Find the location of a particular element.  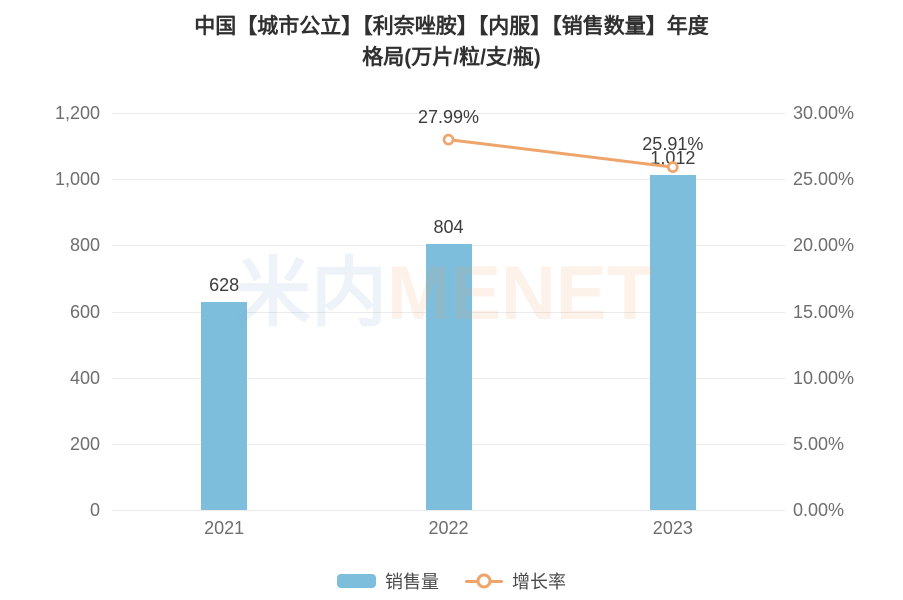

chart-title-line1: 中国【城市公立】【利奈唑胺】【内服】【销售数量】年度 is located at coordinates (451, 26).